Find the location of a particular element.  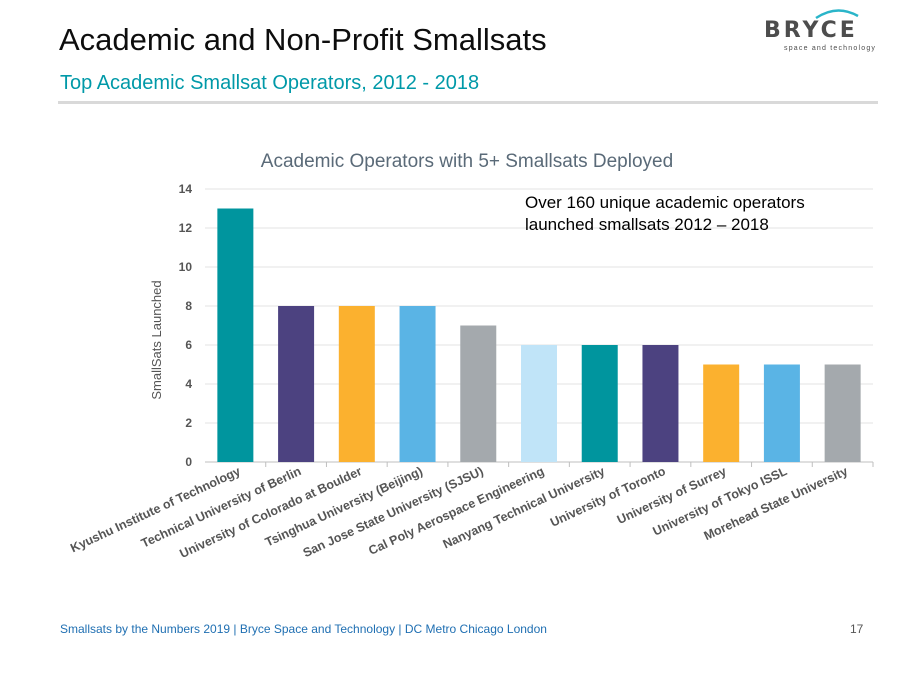

y-tick-labels: 0 2 4 6 8 10 12 14 is located at coordinates (186, 325).